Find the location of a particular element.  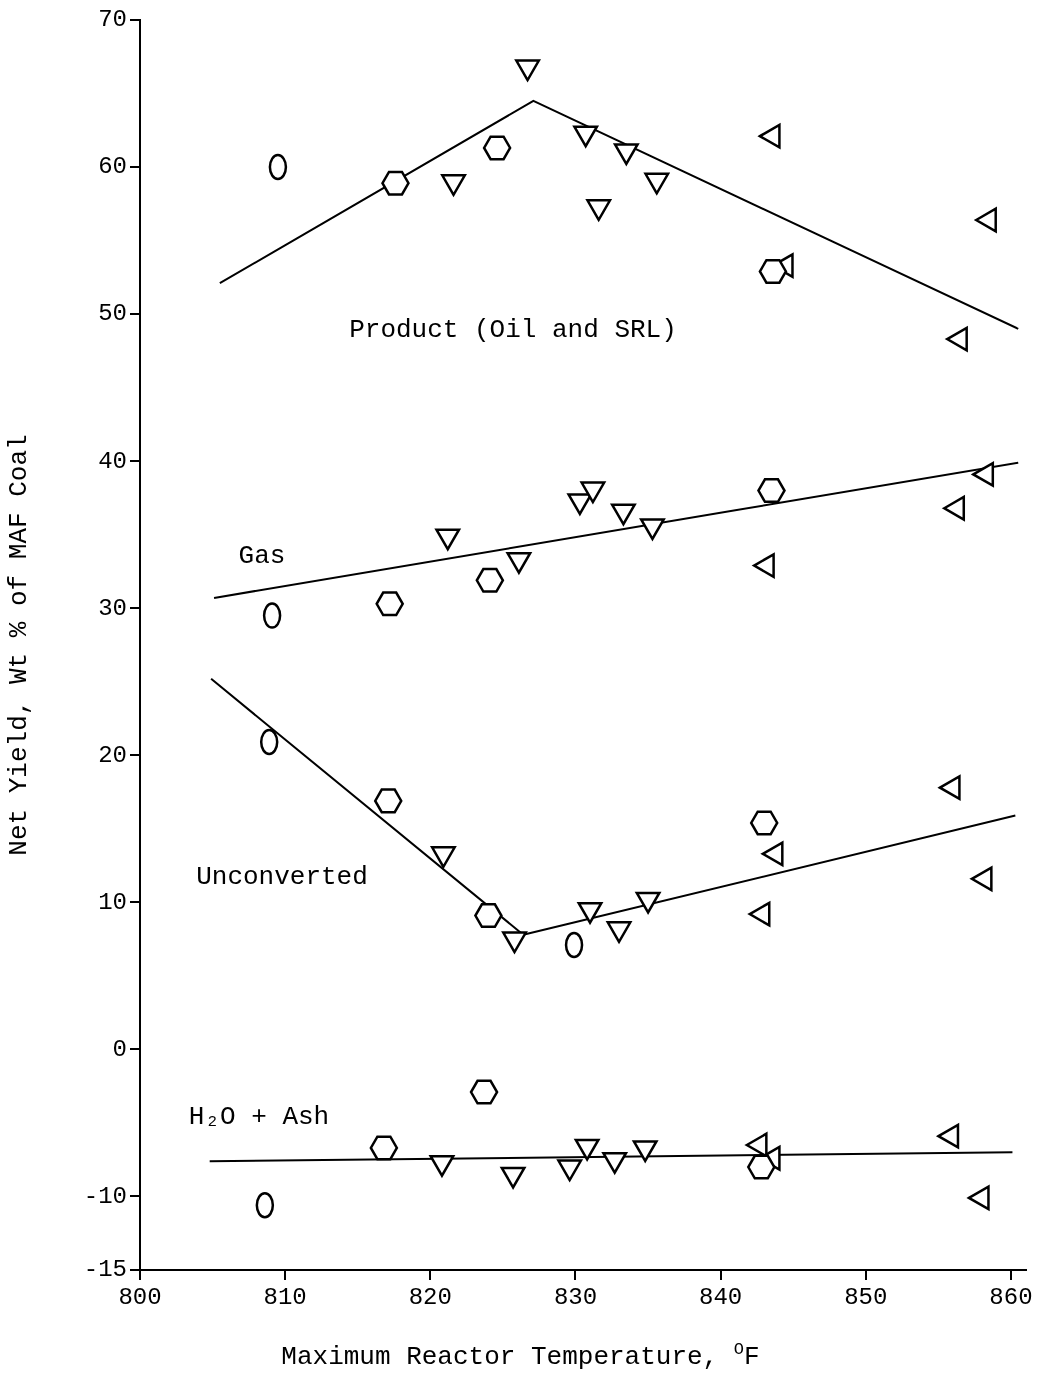

x-tick-label: 820 is located at coordinates (430, 1297).